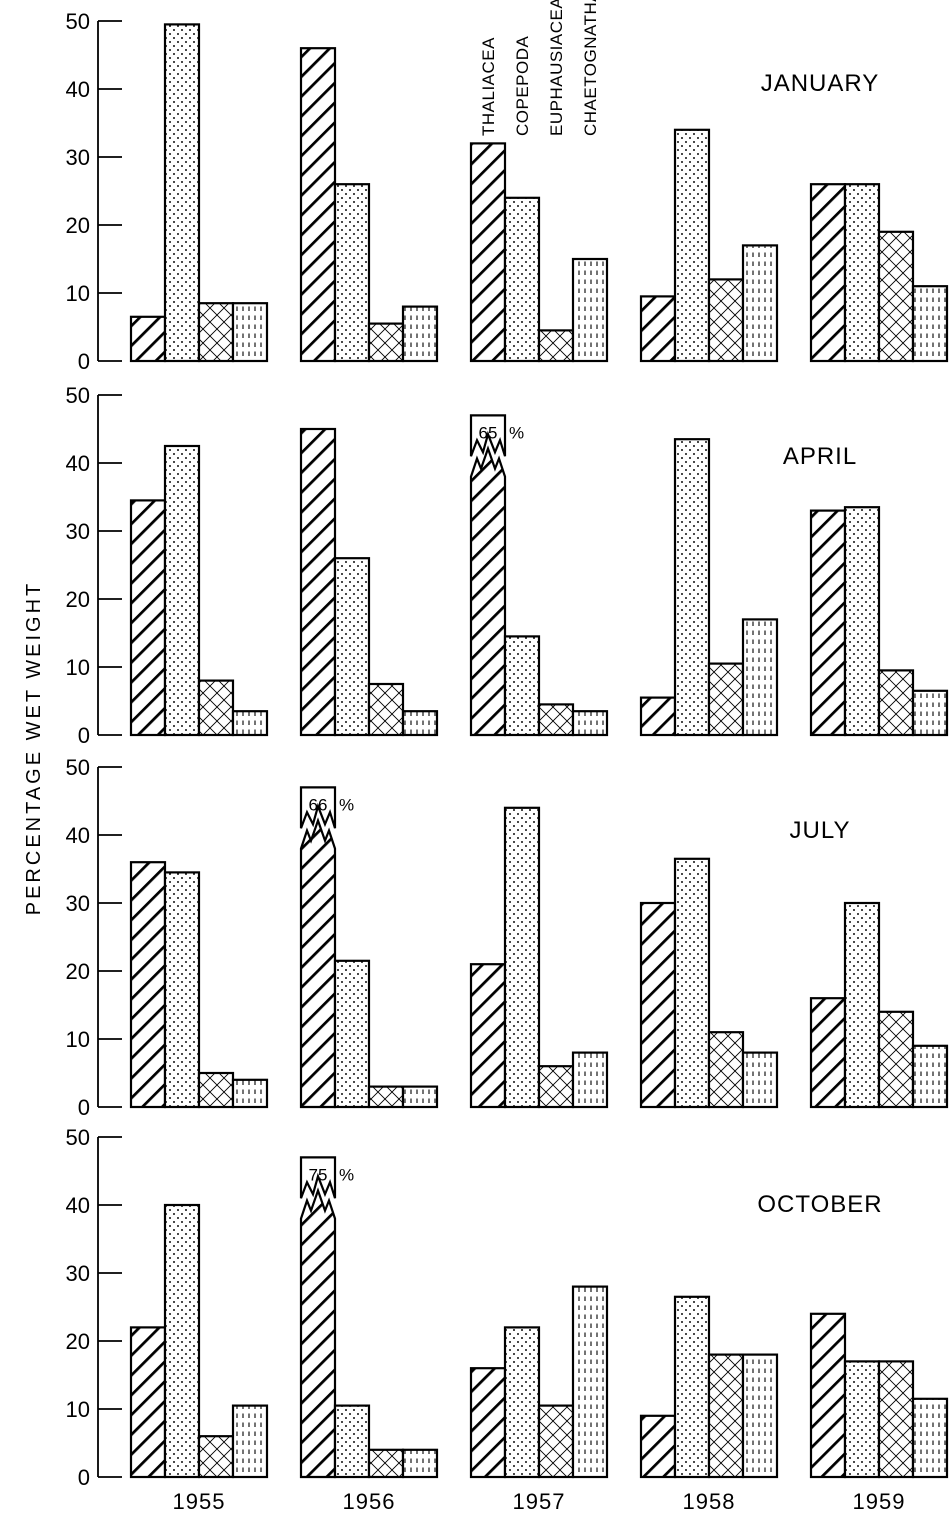  Describe the element at coordinates (369, 1501) in the screenshot. I see `x-tick-label-1956: 1956` at that location.